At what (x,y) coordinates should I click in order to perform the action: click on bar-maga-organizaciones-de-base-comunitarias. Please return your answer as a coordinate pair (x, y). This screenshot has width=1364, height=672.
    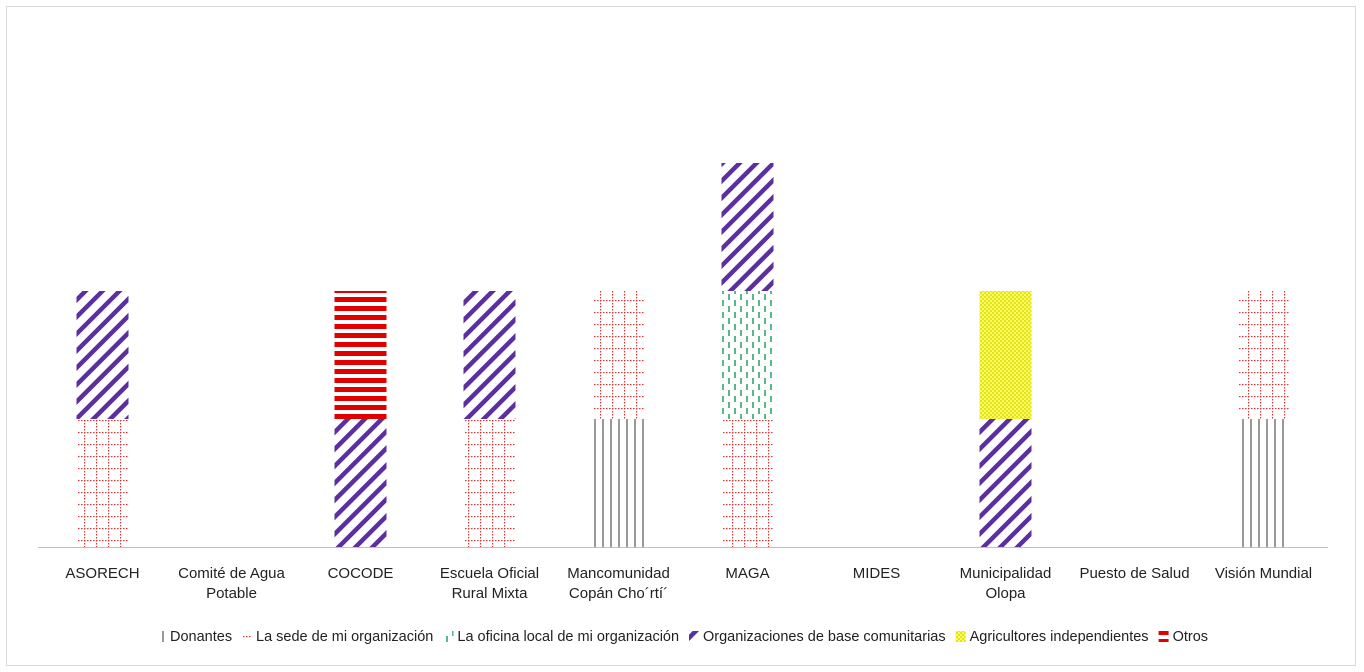
    Looking at the image, I should click on (747, 227).